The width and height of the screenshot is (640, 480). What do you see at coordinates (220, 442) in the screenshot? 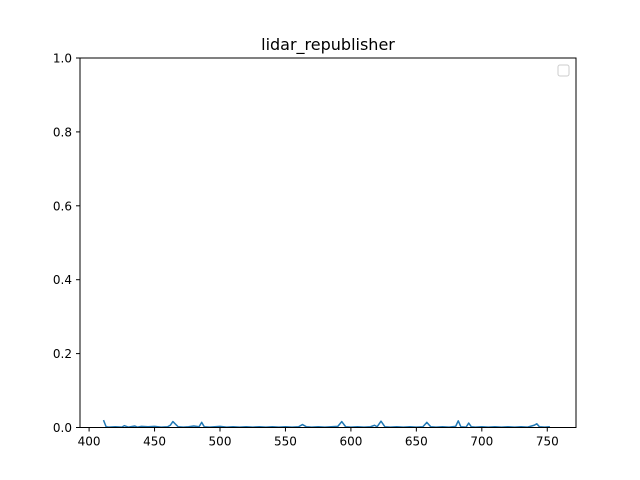
I see `x-tick-label: 500` at bounding box center [220, 442].